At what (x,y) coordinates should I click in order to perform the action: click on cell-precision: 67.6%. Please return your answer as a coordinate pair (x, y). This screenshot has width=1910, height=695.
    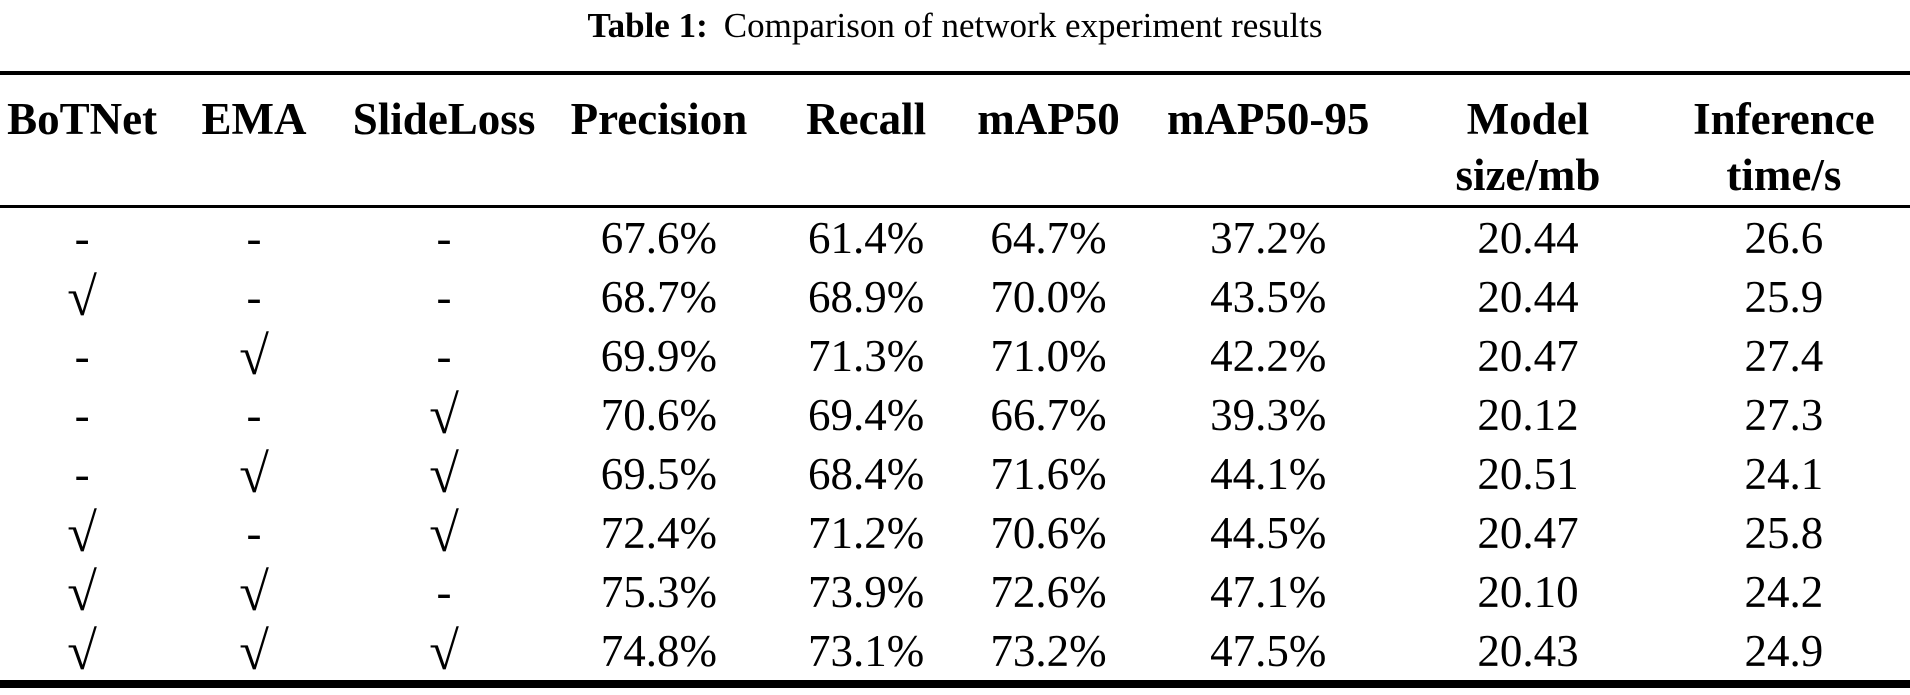
    Looking at the image, I should click on (659, 237).